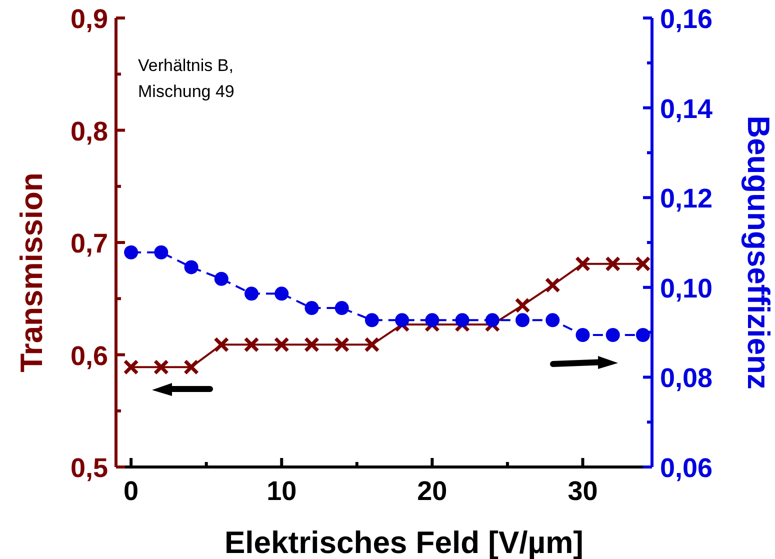  Describe the element at coordinates (131, 491) in the screenshot. I see `x-tick-label: 0` at that location.